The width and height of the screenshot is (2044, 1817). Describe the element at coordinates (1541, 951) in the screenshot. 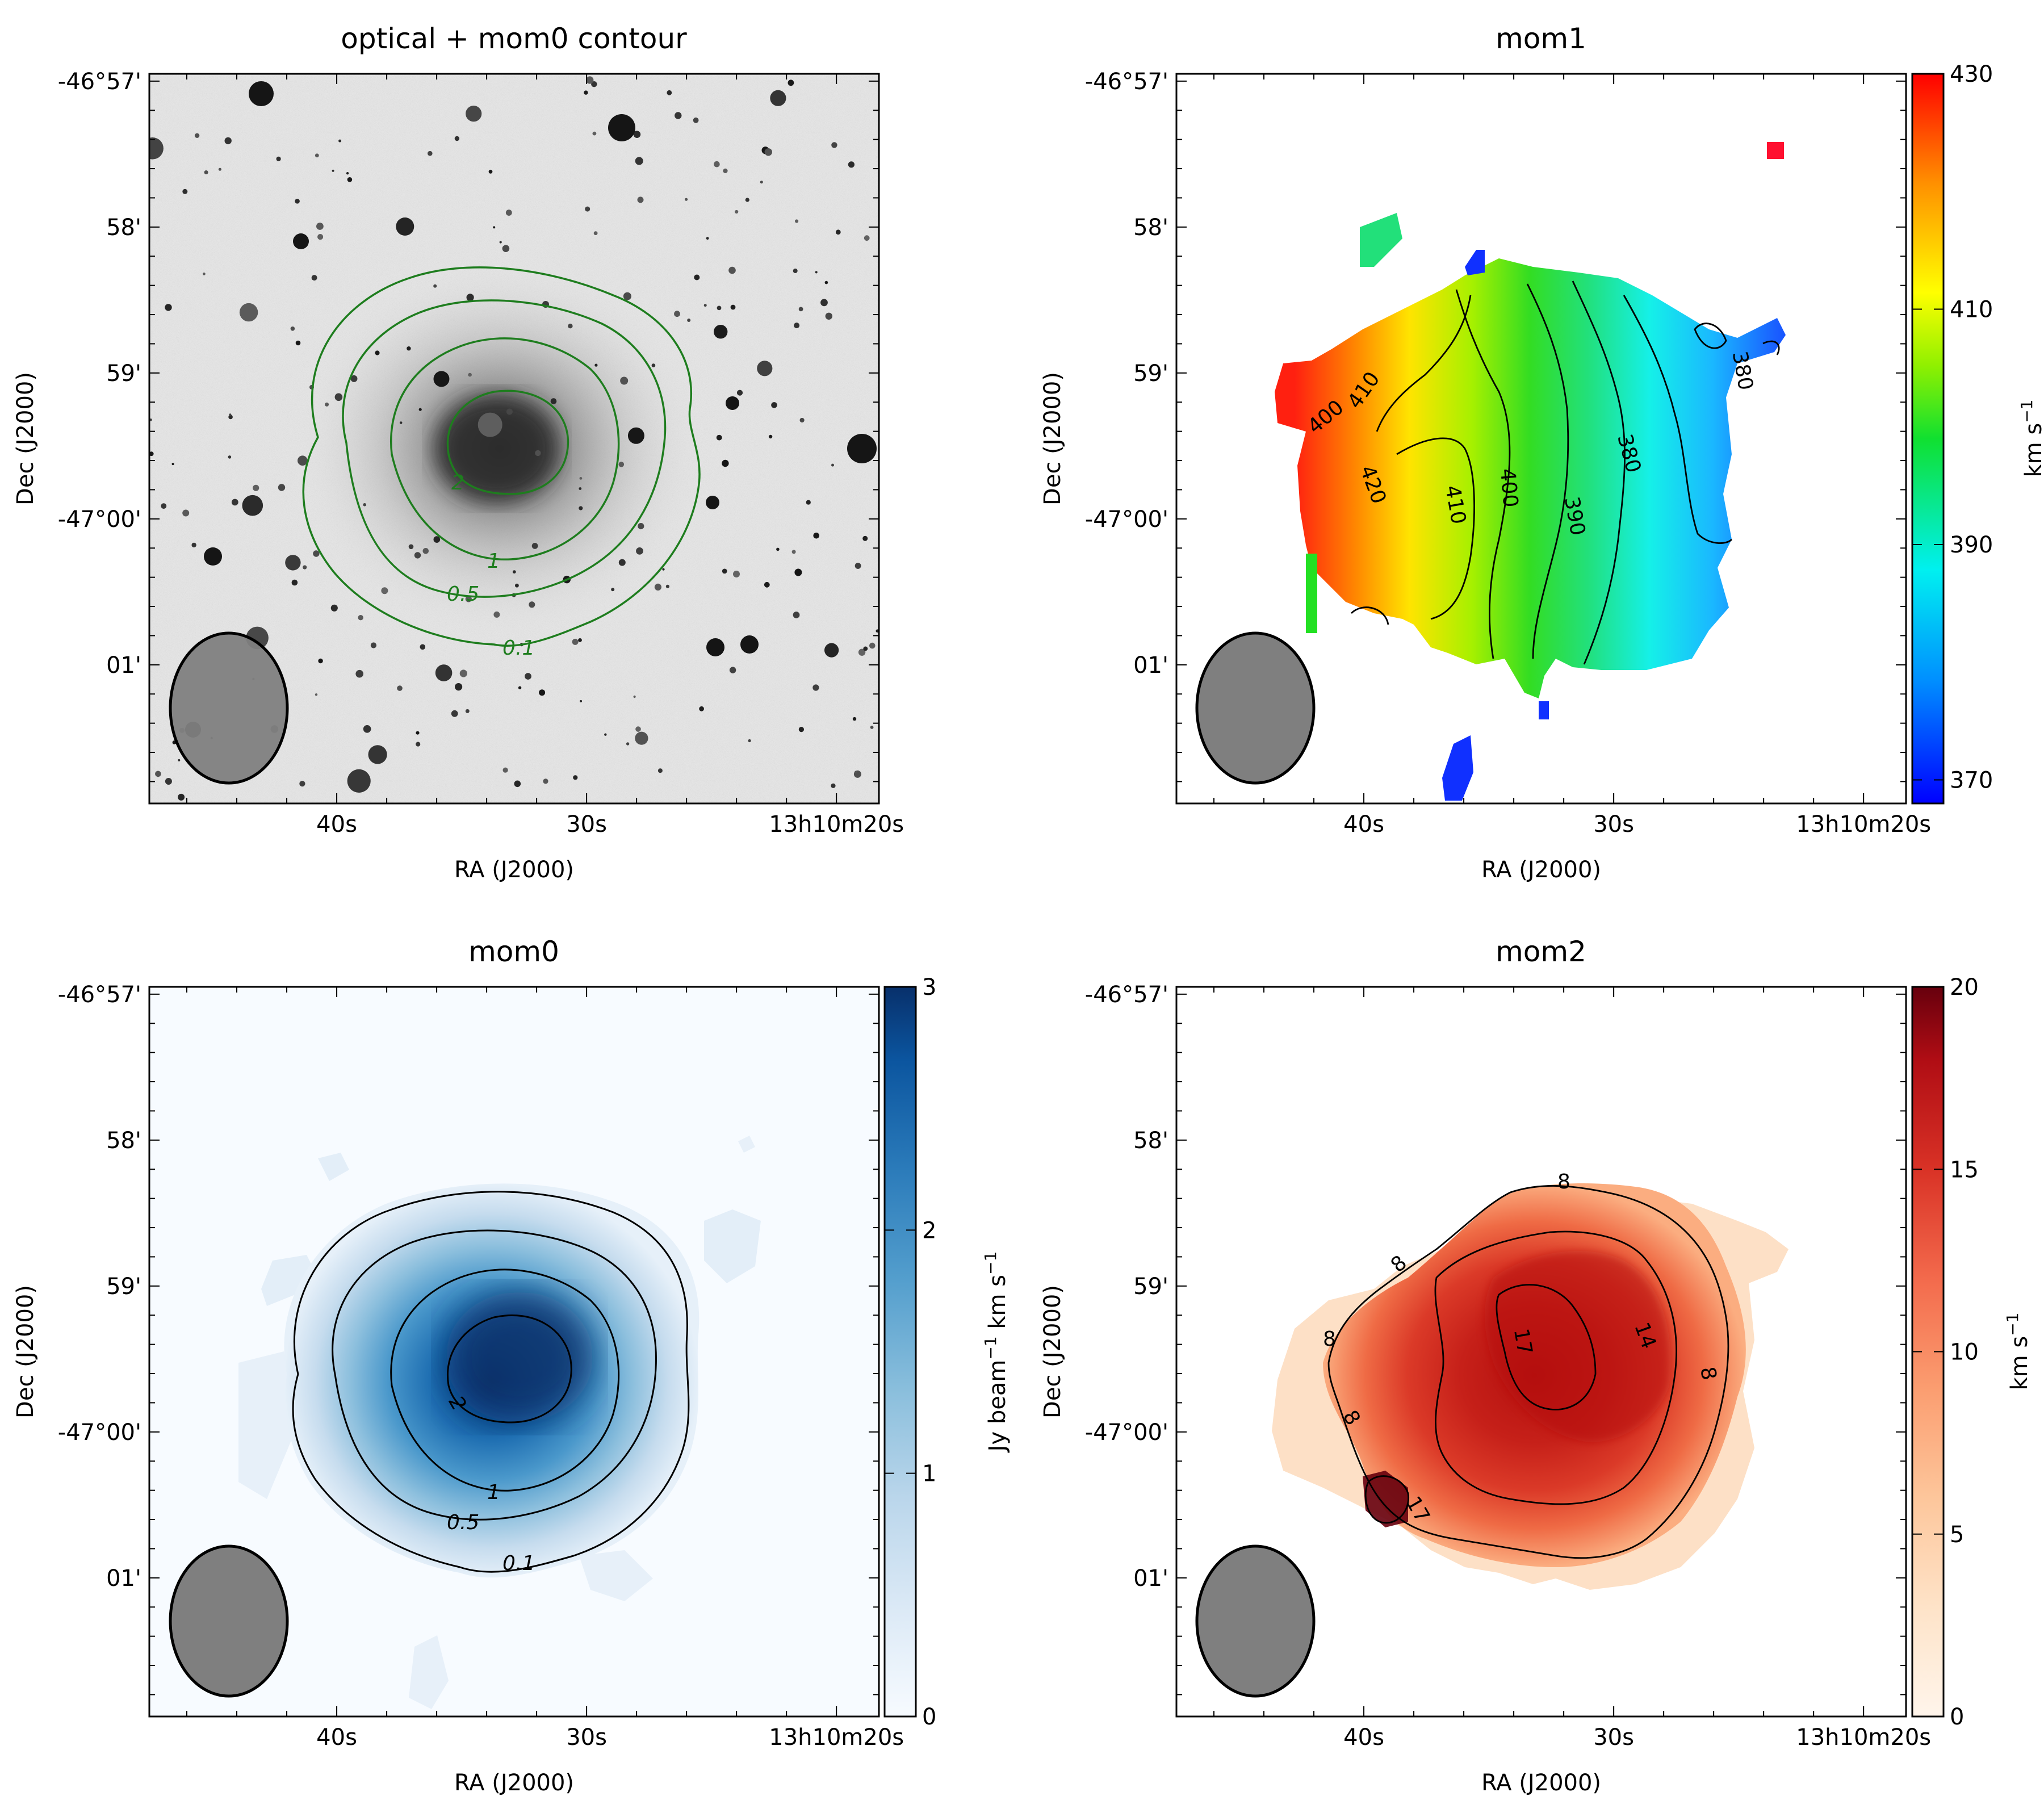

I see `panel-title: mom2` at that location.